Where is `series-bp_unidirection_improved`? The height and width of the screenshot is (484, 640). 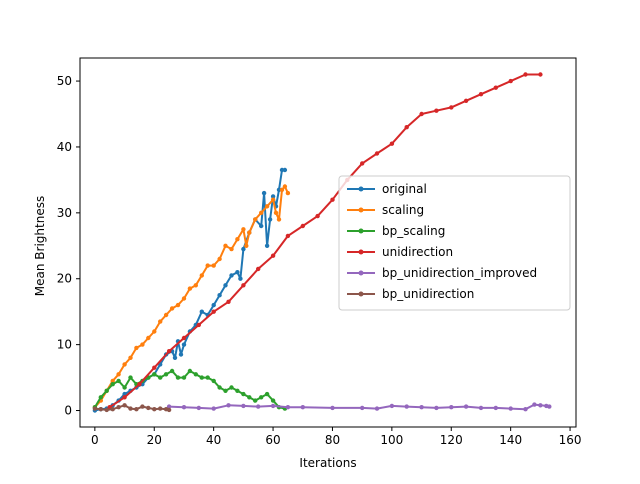 series-bp_unidirection_improved is located at coordinates (359, 407).